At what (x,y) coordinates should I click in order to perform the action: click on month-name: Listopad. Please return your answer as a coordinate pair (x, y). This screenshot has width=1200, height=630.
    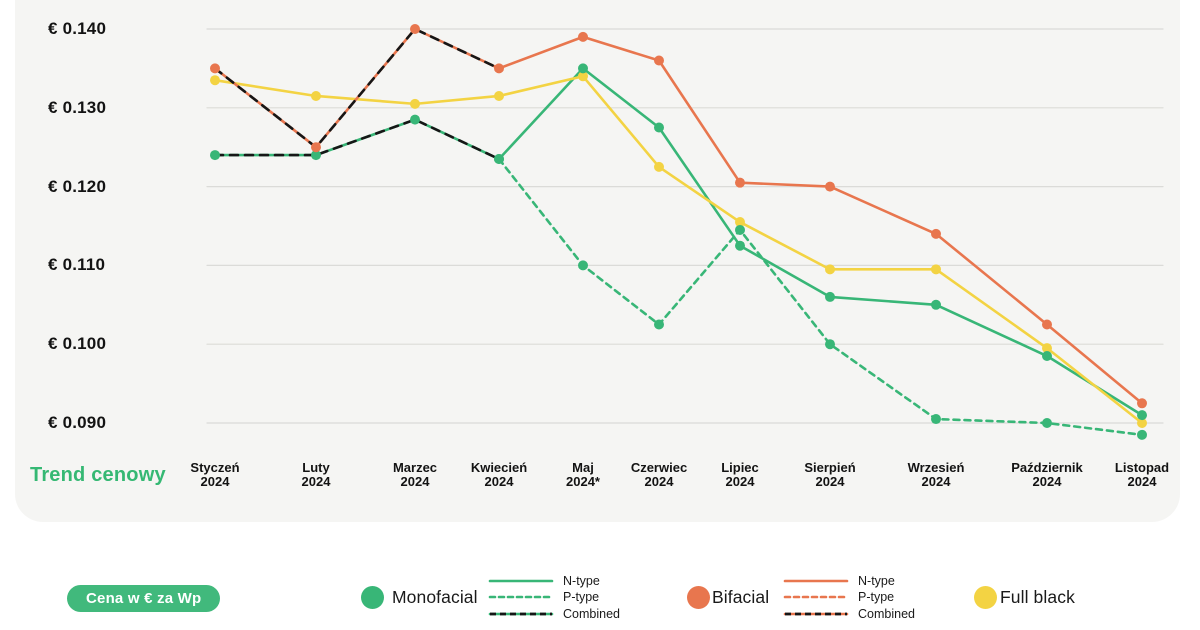
    Looking at the image, I should click on (1142, 467).